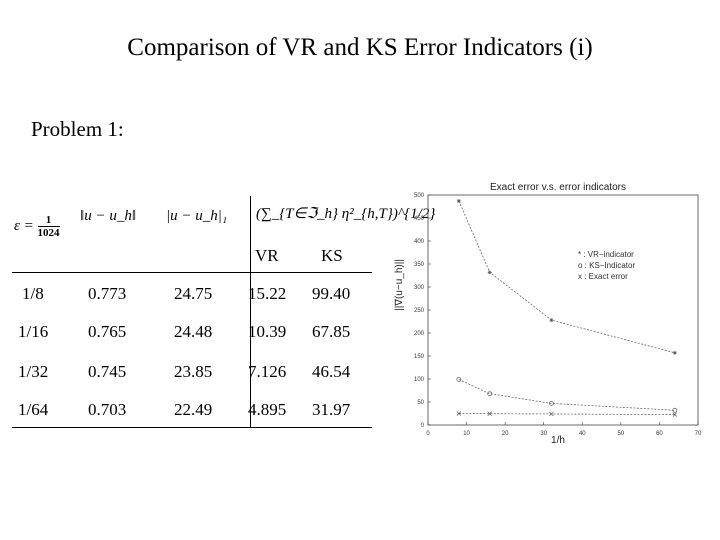 This screenshot has height=540, width=720. I want to click on epsilon-header: ε = 1 1024, so click(37, 226).